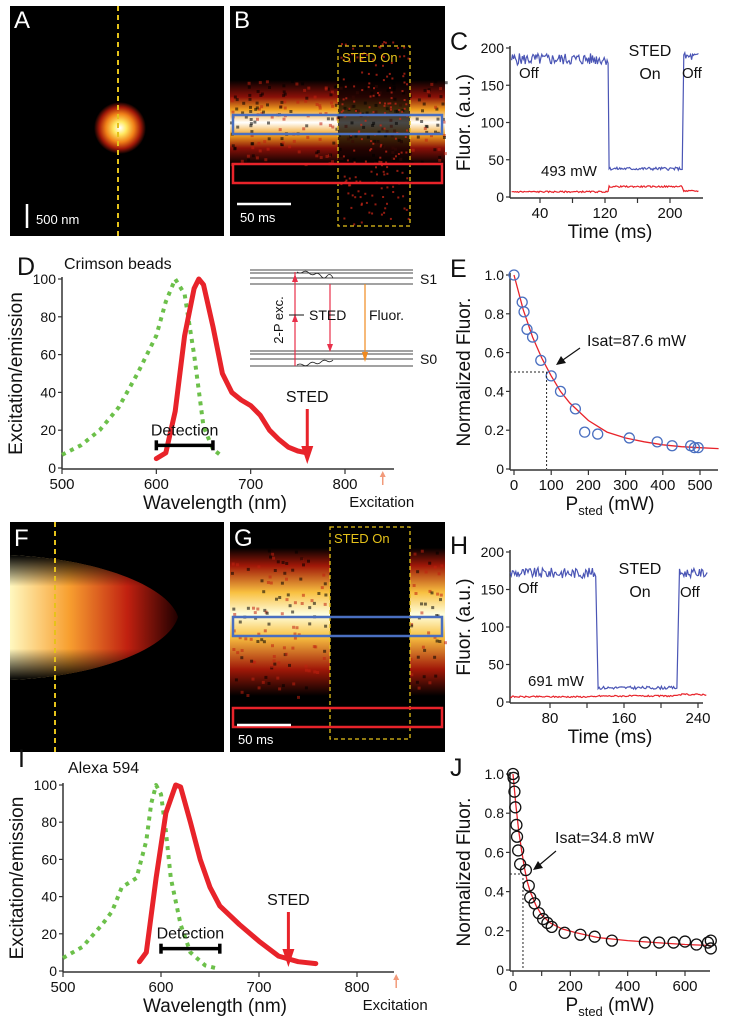 The image size is (730, 1027). I want to click on sted-power-label: 493 mW, so click(569, 171).